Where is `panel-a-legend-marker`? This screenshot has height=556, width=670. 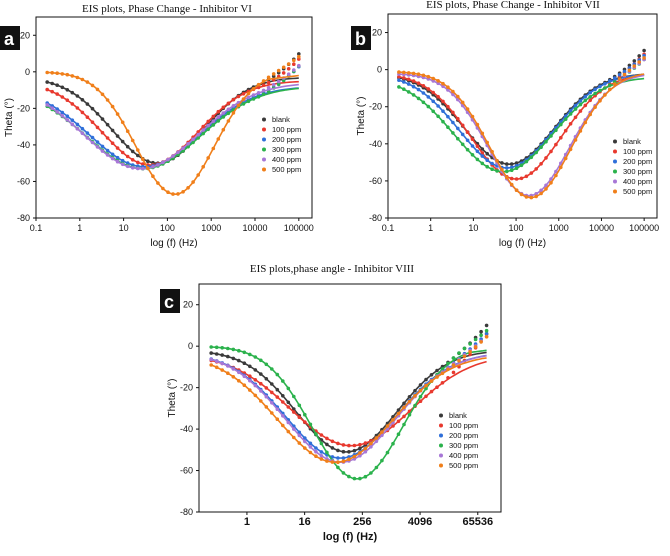 panel-a-legend-marker is located at coordinates (264, 119).